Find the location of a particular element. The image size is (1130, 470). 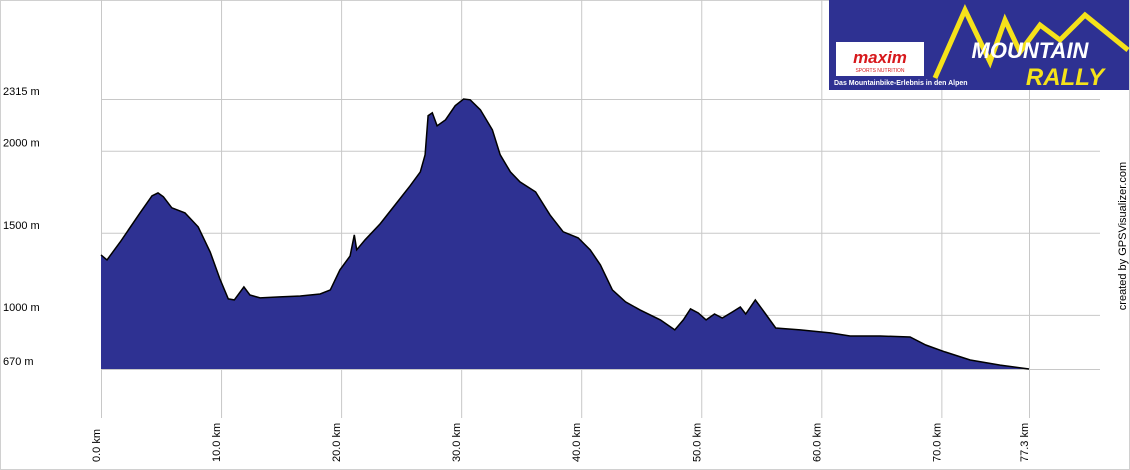

logo-title: MOUNTAIN is located at coordinates (1031, 50).